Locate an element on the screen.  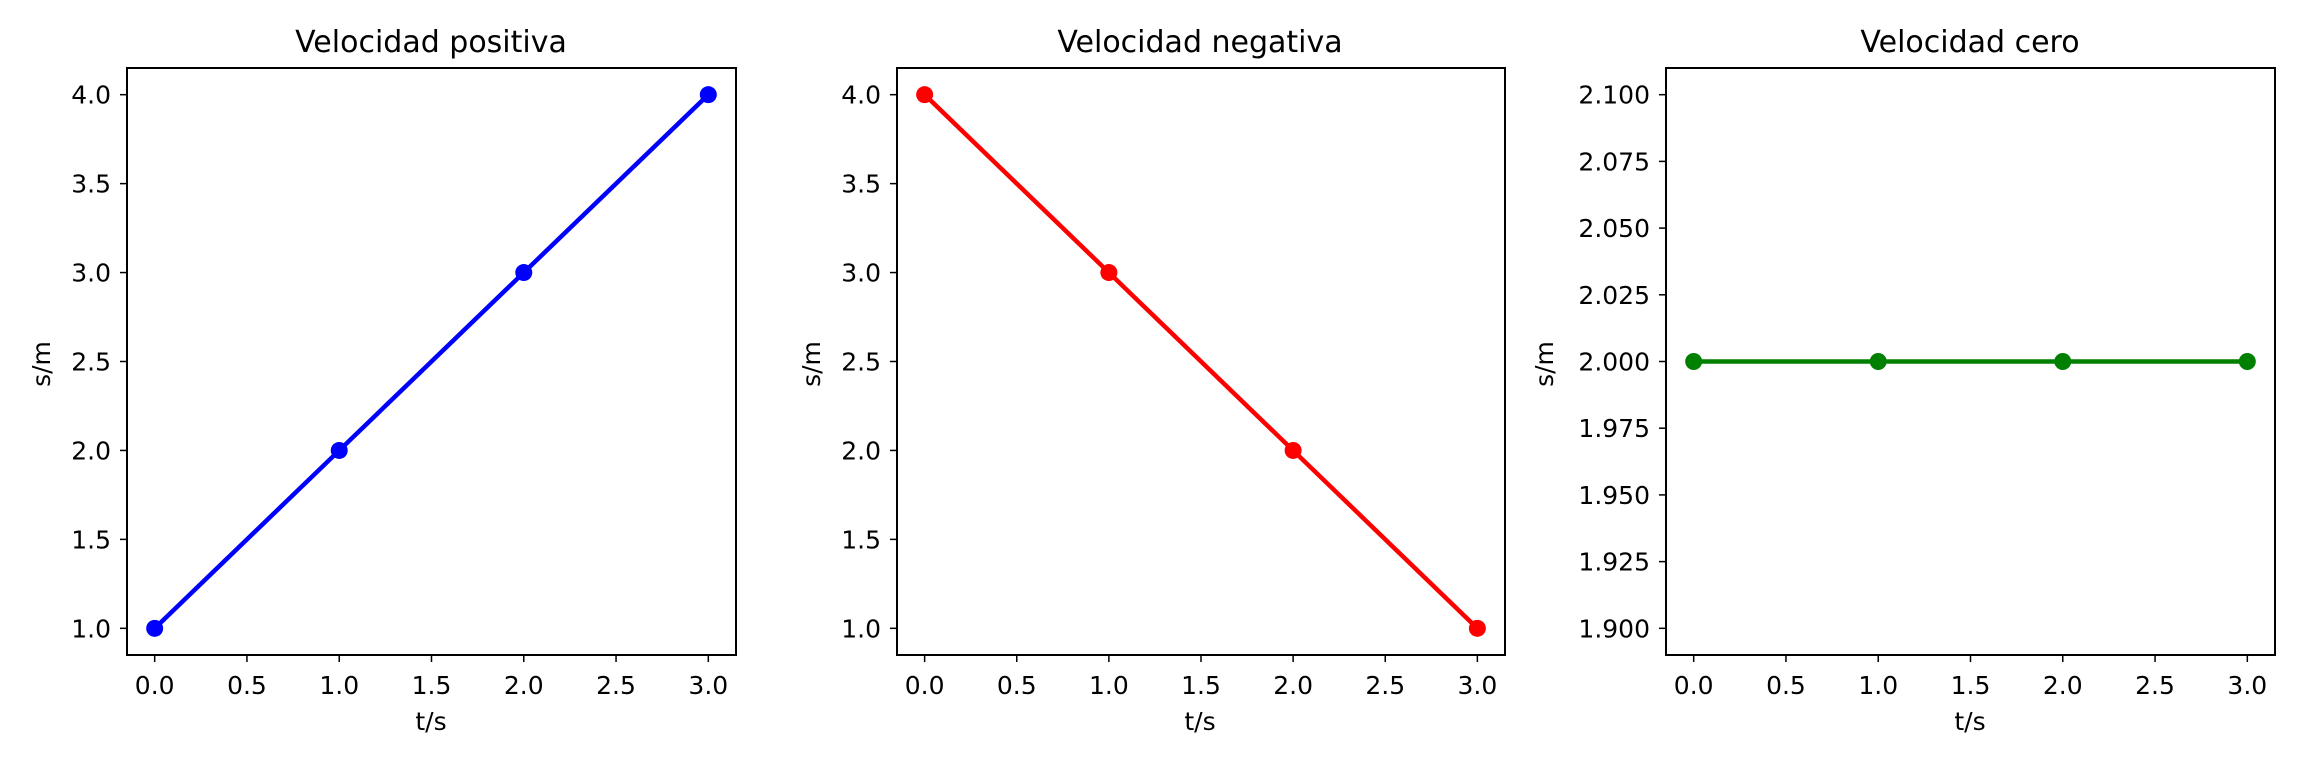
chart-3-title: Velocidad cero is located at coordinates (1969, 42).